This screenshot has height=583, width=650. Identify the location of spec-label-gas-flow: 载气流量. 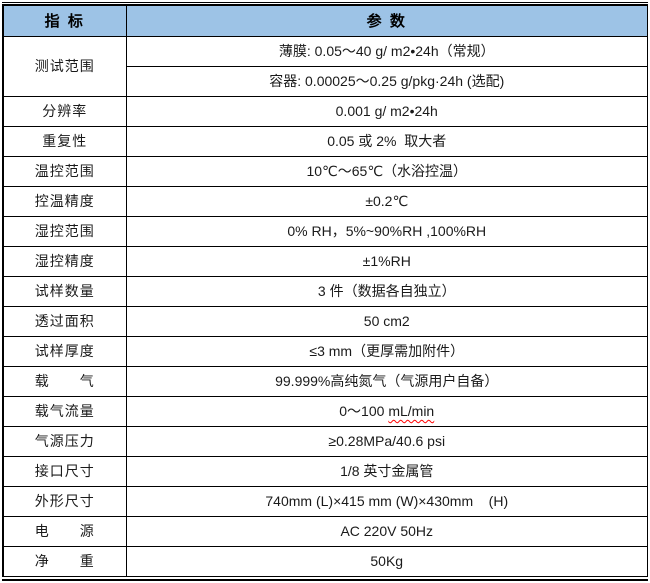
(64, 411).